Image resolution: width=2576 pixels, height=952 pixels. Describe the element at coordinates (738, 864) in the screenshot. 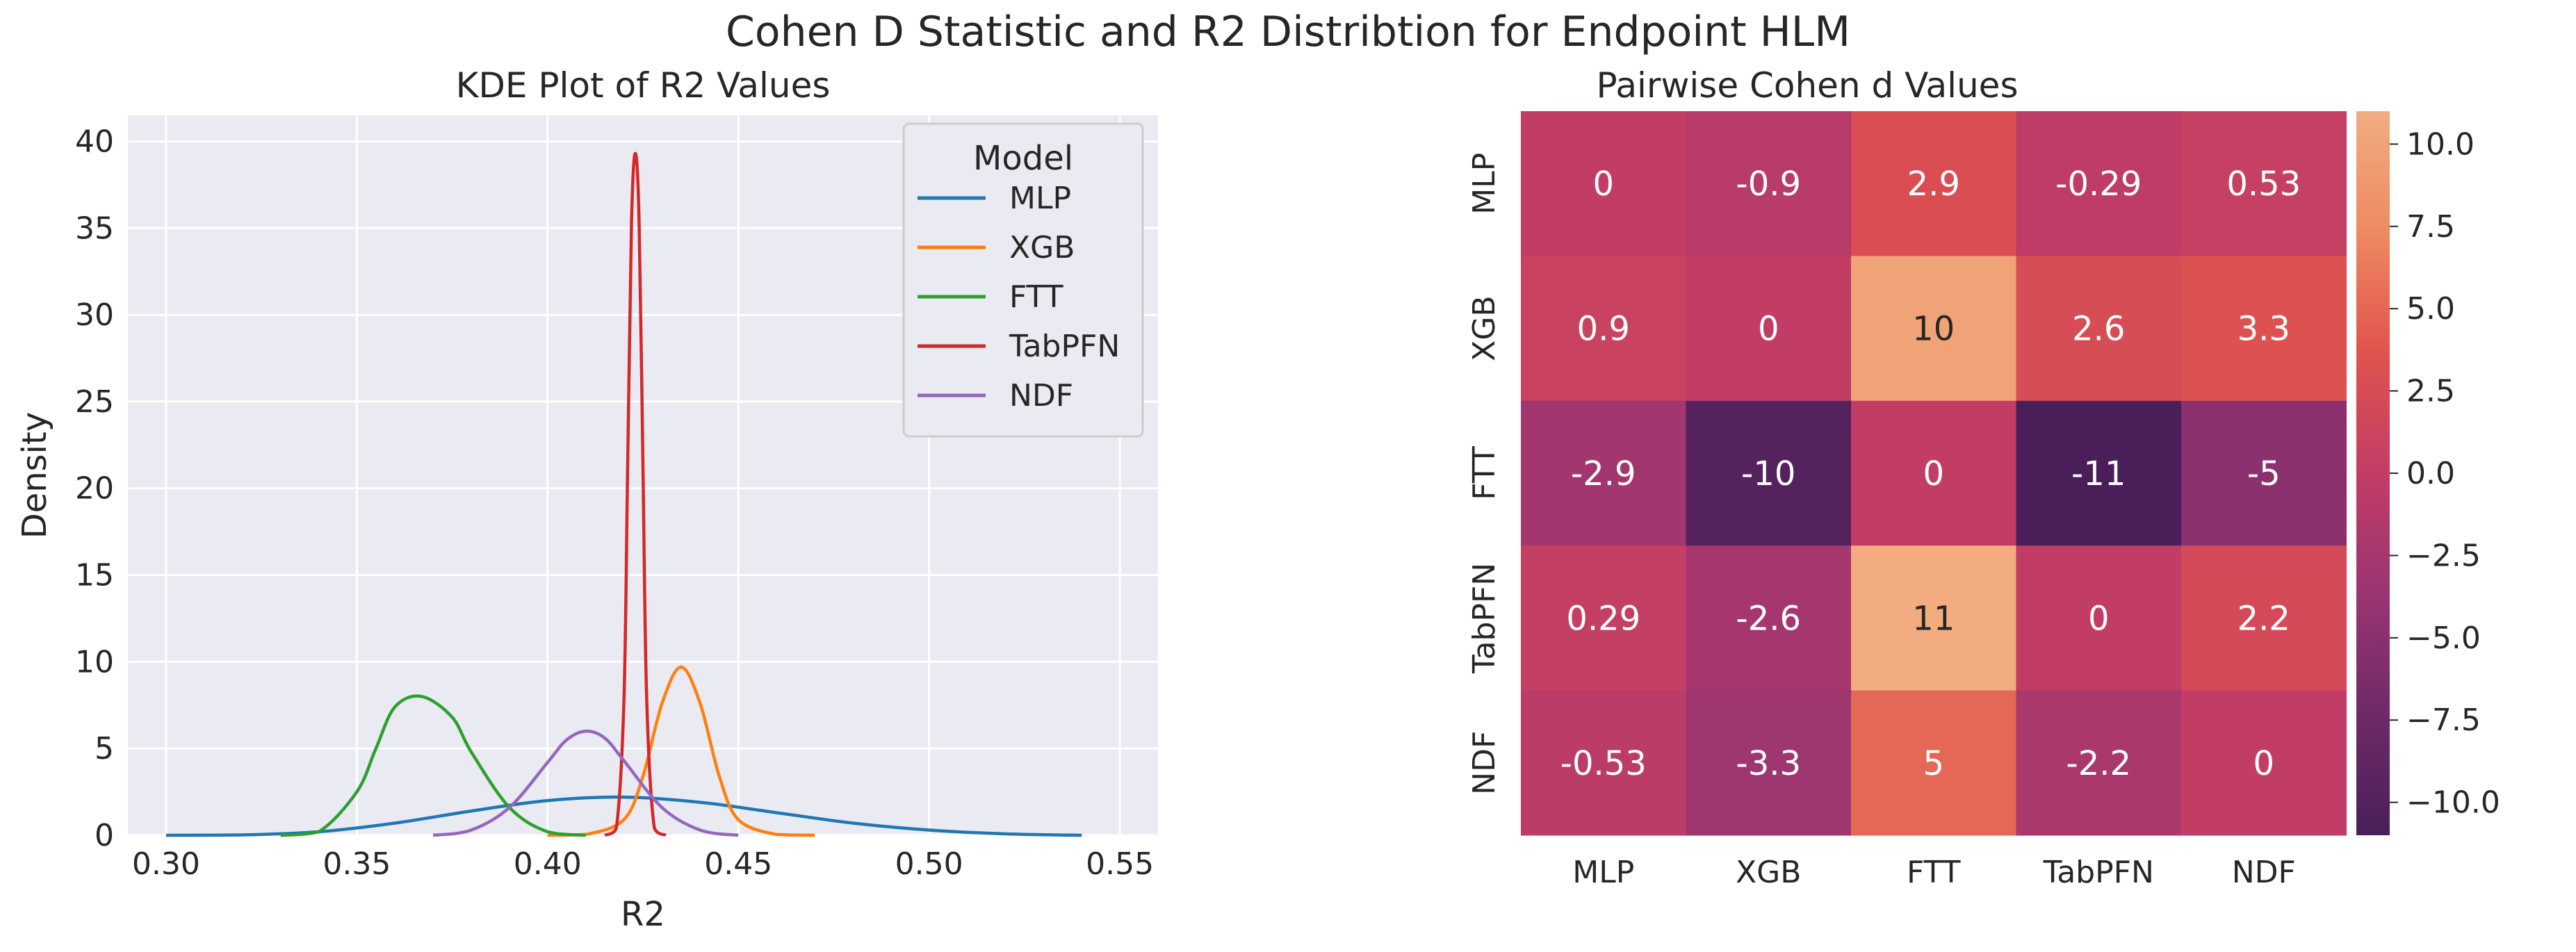

I see `kde-x-tick-label: 0.45` at that location.